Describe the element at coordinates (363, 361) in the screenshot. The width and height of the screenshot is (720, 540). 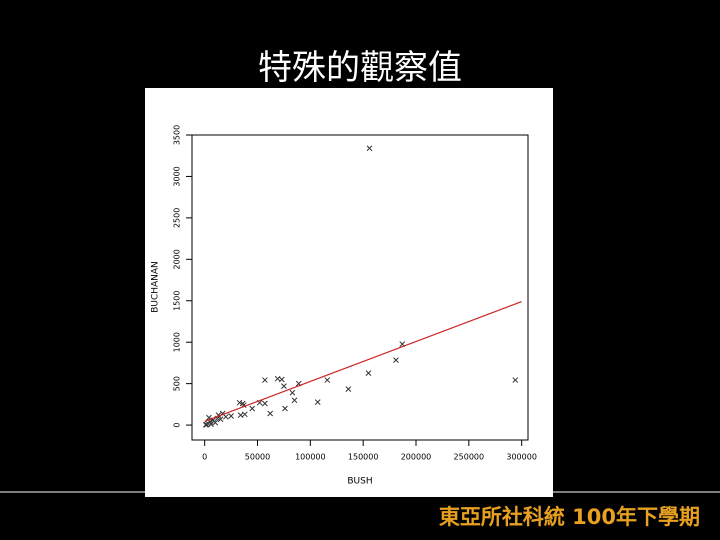
I see `fit-line` at that location.